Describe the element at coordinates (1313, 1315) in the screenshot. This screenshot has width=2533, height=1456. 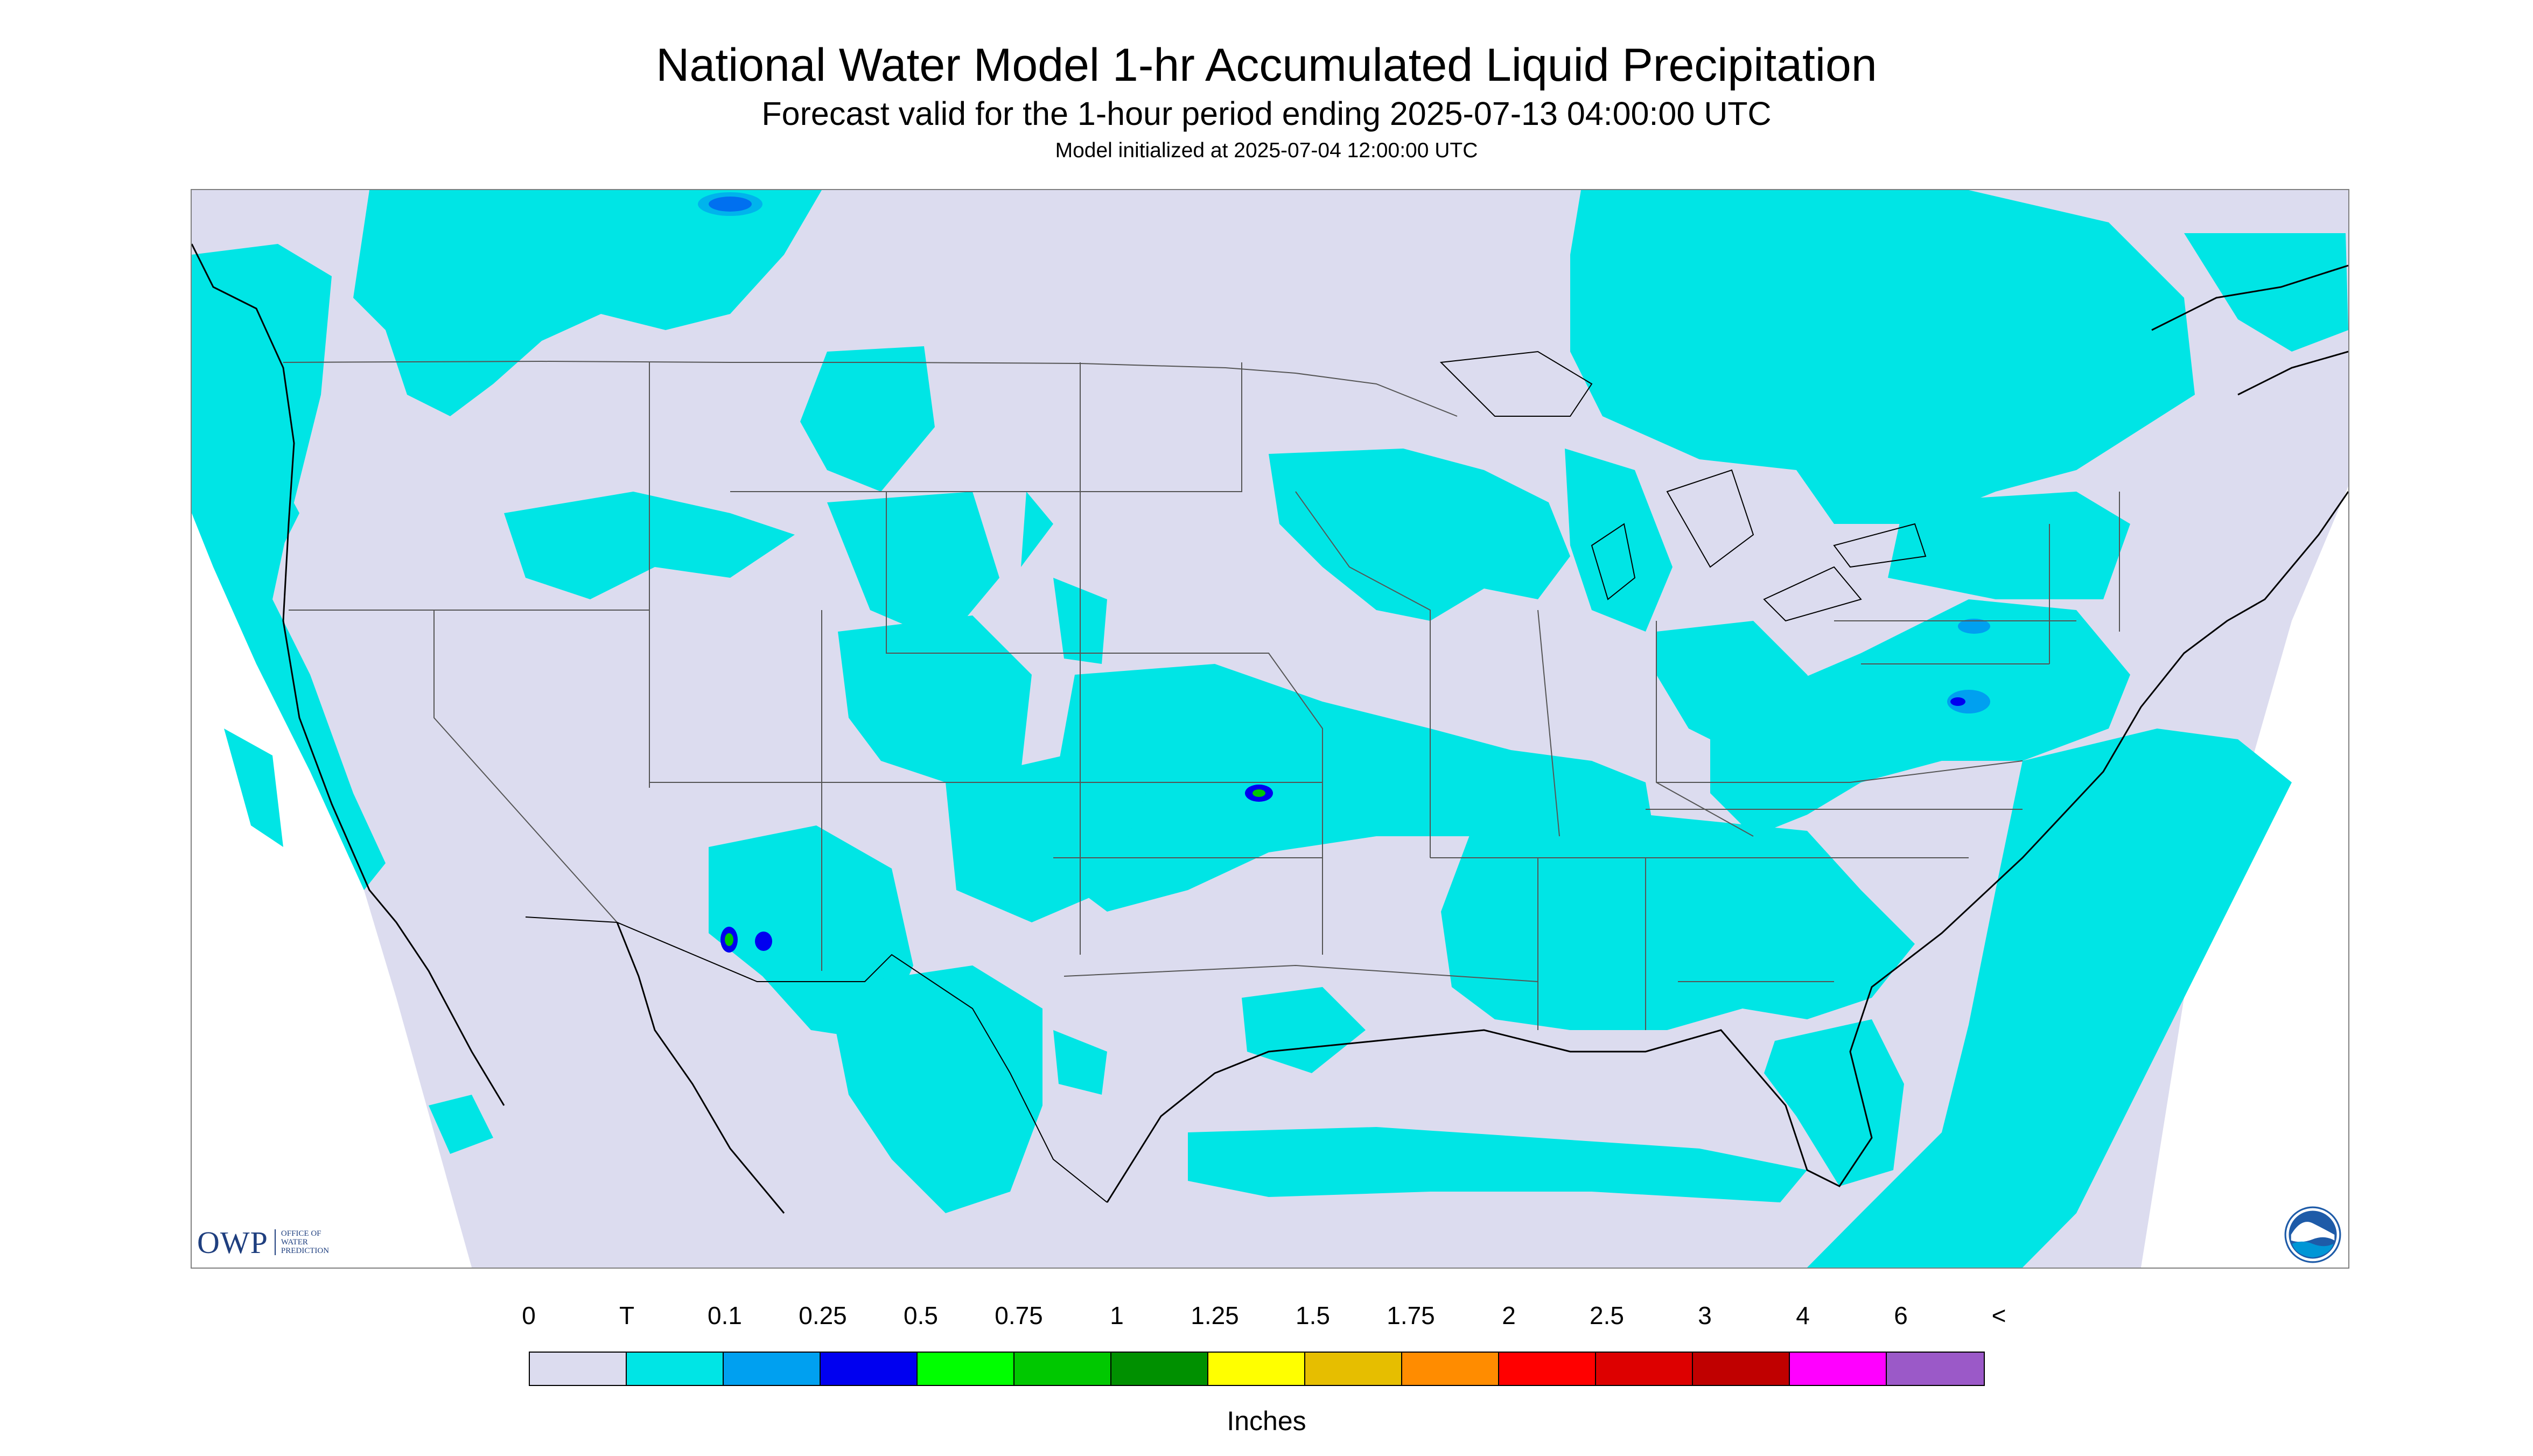
I see `legend-tick: 1.5` at that location.